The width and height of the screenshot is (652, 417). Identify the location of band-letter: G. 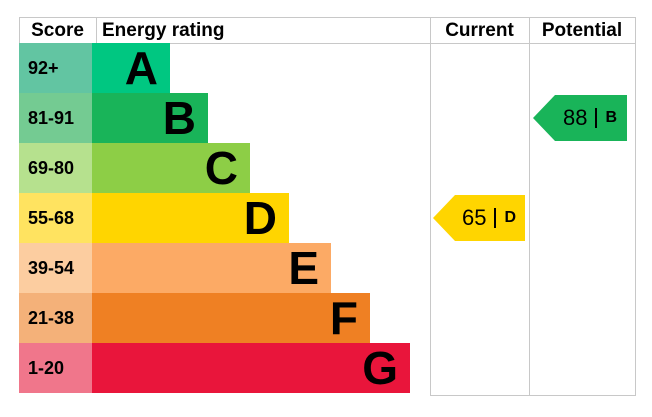
(380, 368).